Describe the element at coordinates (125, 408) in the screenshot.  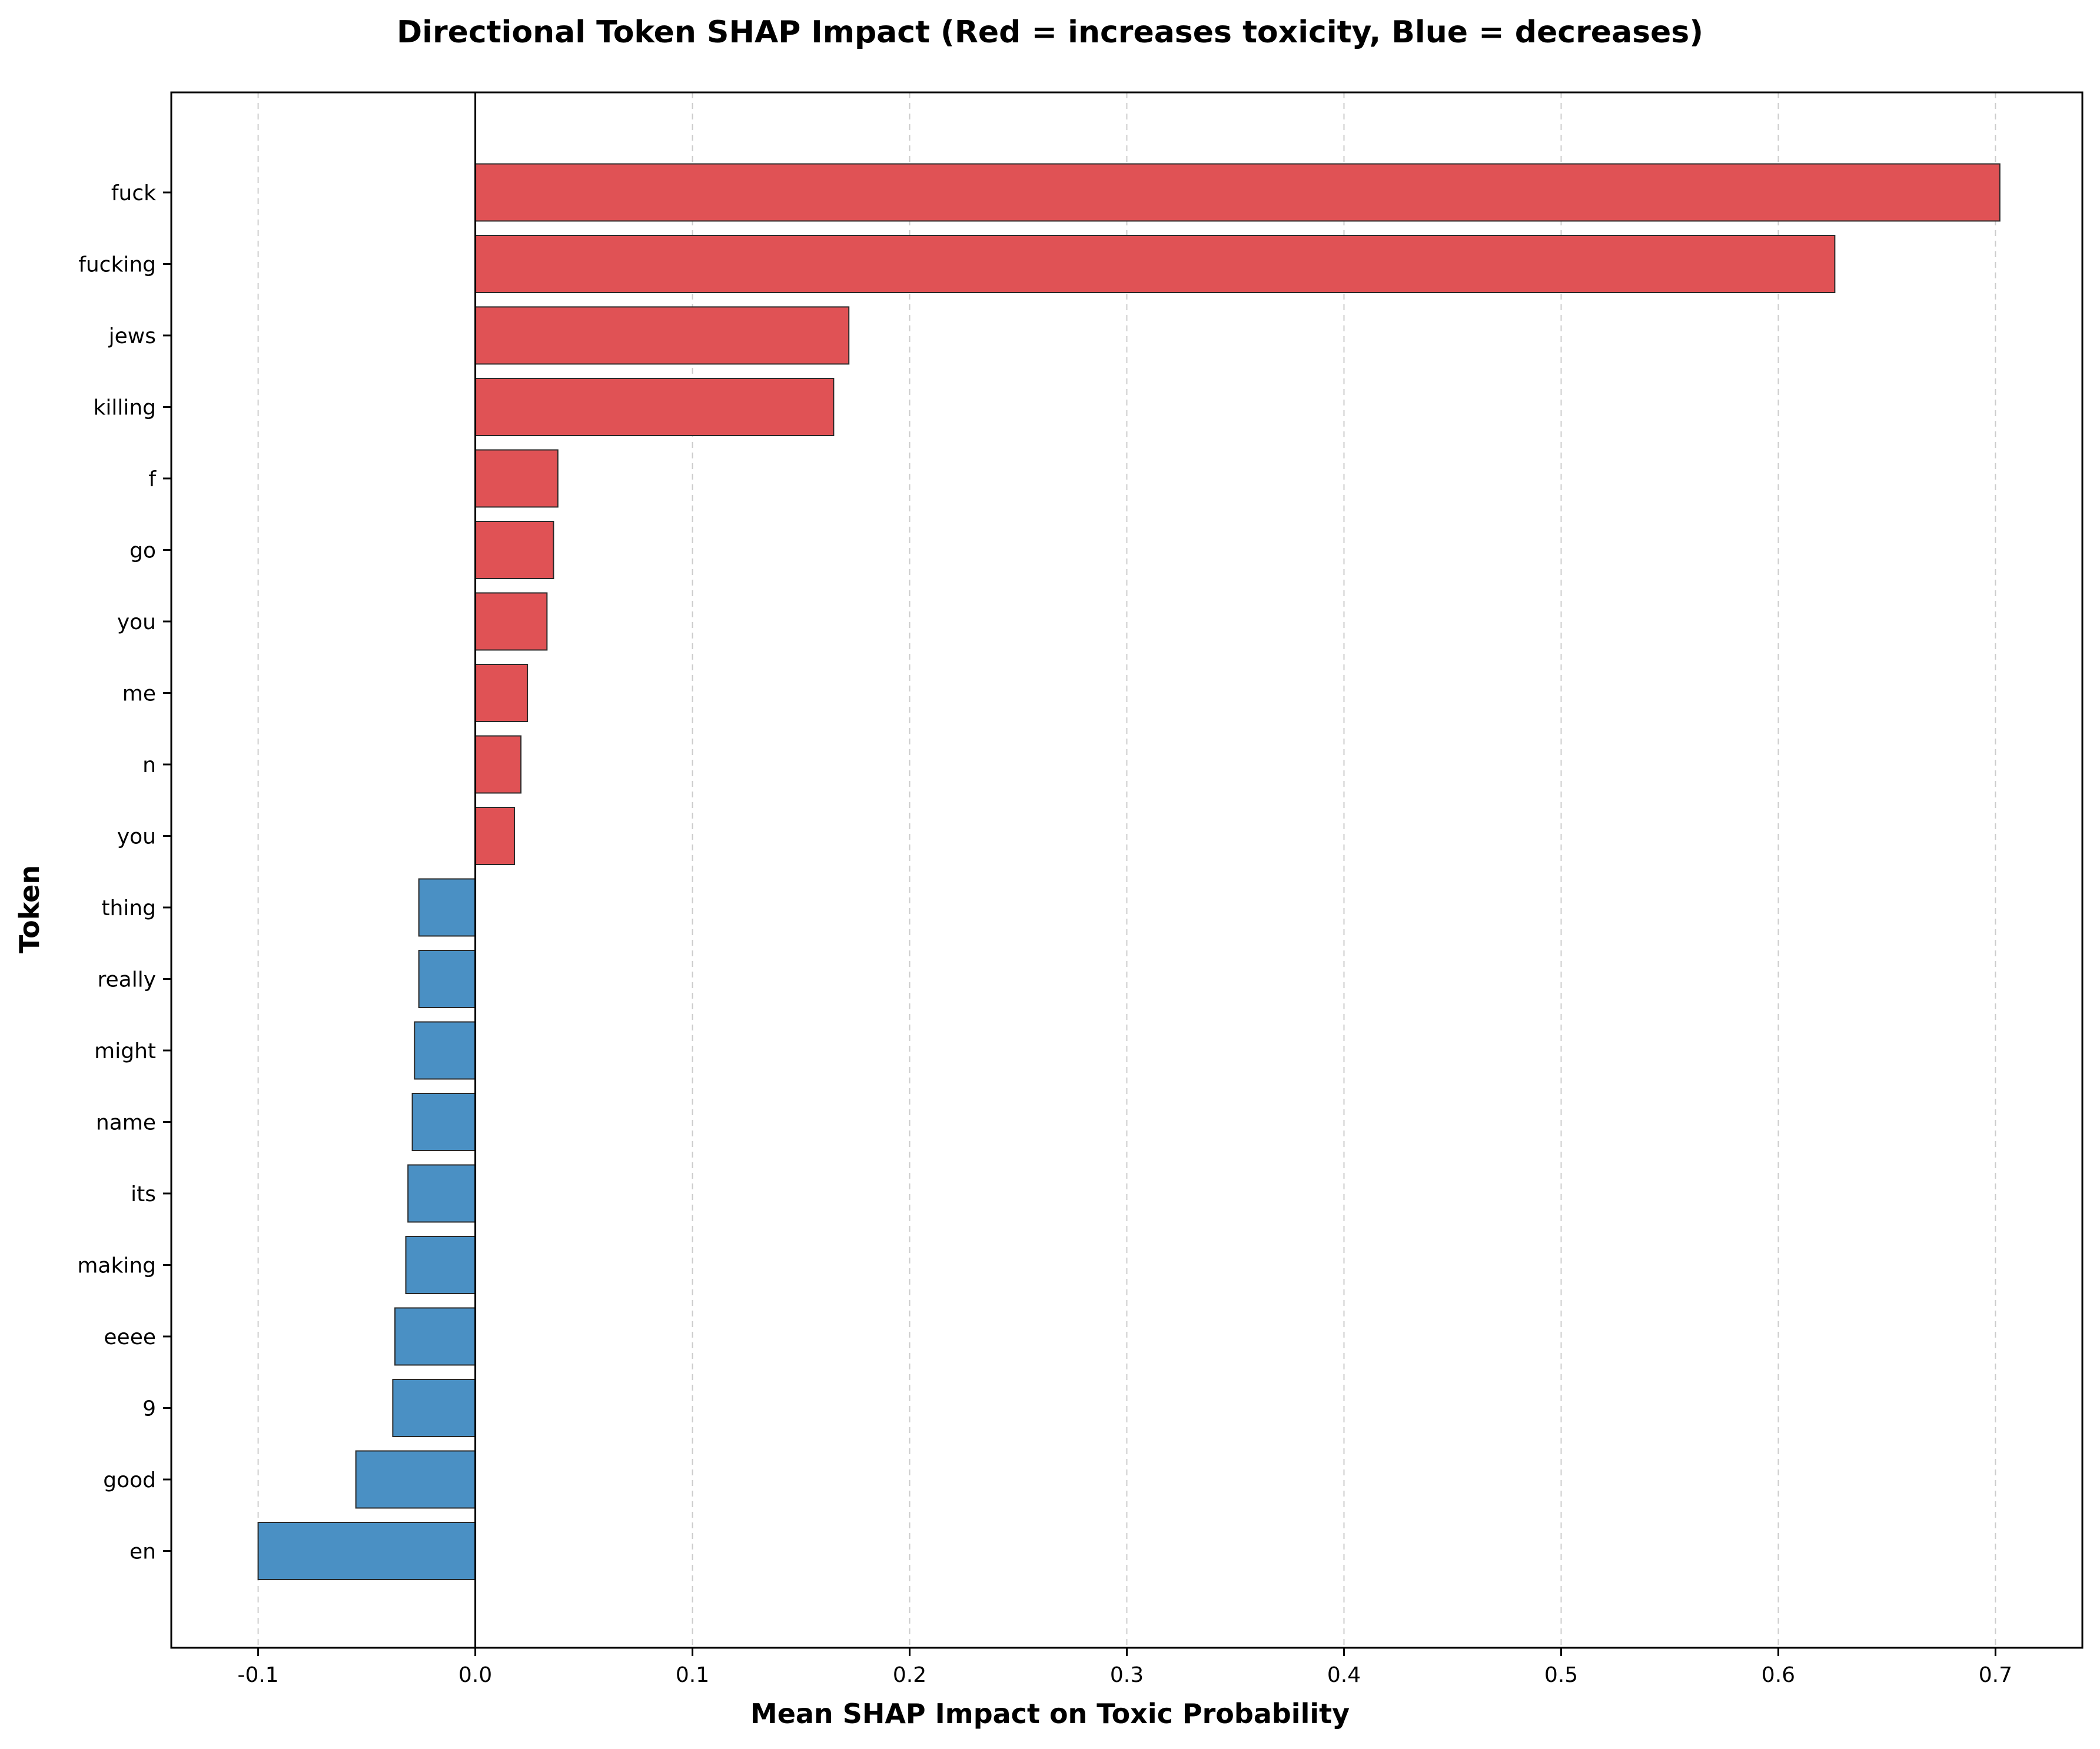
I see `y-tick-label: killing` at that location.